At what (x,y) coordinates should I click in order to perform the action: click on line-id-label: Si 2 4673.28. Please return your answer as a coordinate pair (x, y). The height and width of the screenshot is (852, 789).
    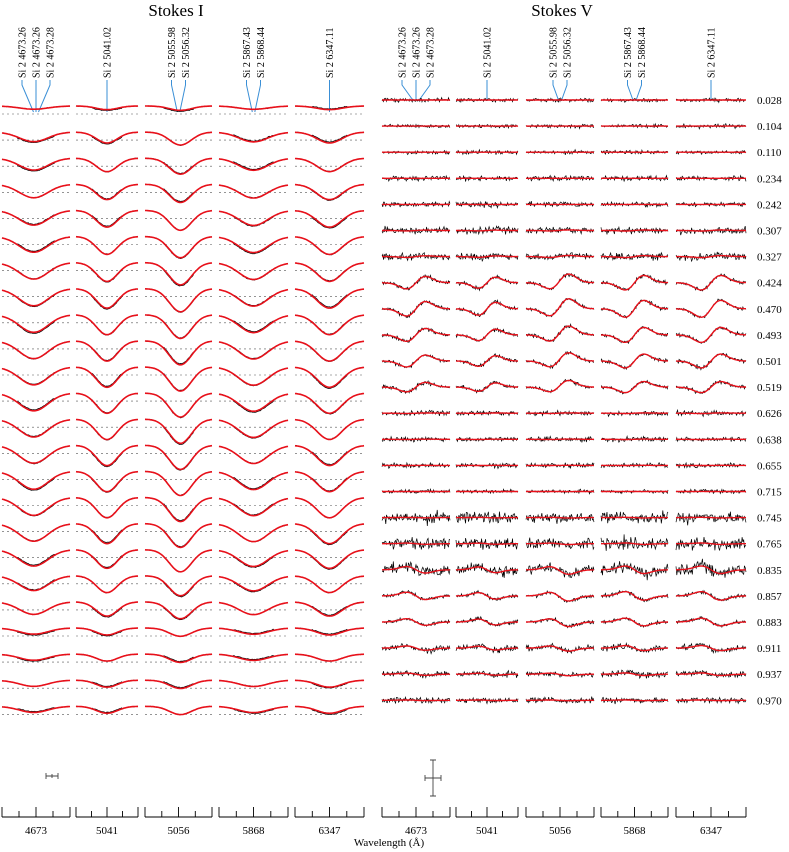
    Looking at the image, I should click on (51, 52).